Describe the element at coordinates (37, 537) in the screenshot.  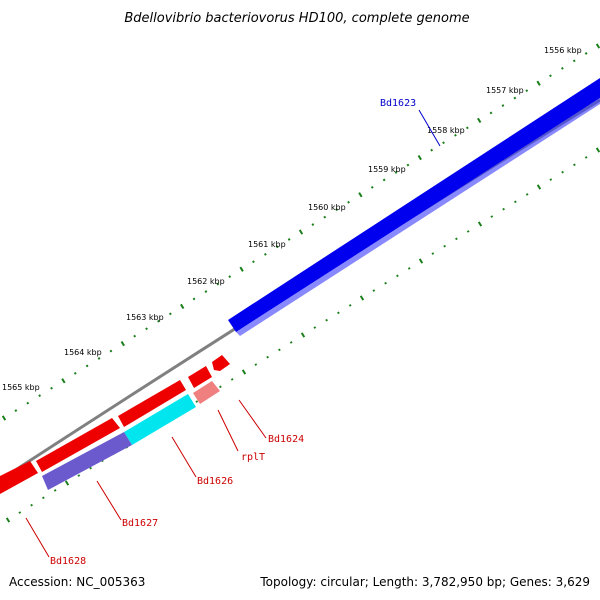
I see `leader-bd1628` at that location.